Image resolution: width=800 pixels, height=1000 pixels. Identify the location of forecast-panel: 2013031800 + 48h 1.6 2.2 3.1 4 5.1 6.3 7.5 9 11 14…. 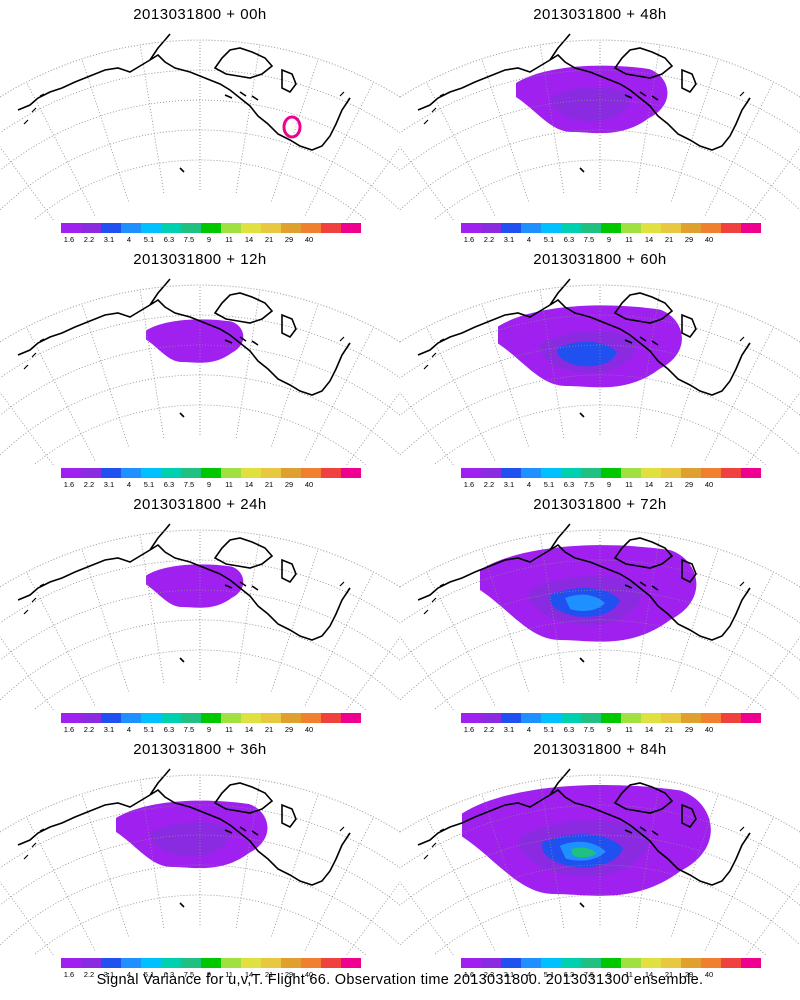
(600, 122).